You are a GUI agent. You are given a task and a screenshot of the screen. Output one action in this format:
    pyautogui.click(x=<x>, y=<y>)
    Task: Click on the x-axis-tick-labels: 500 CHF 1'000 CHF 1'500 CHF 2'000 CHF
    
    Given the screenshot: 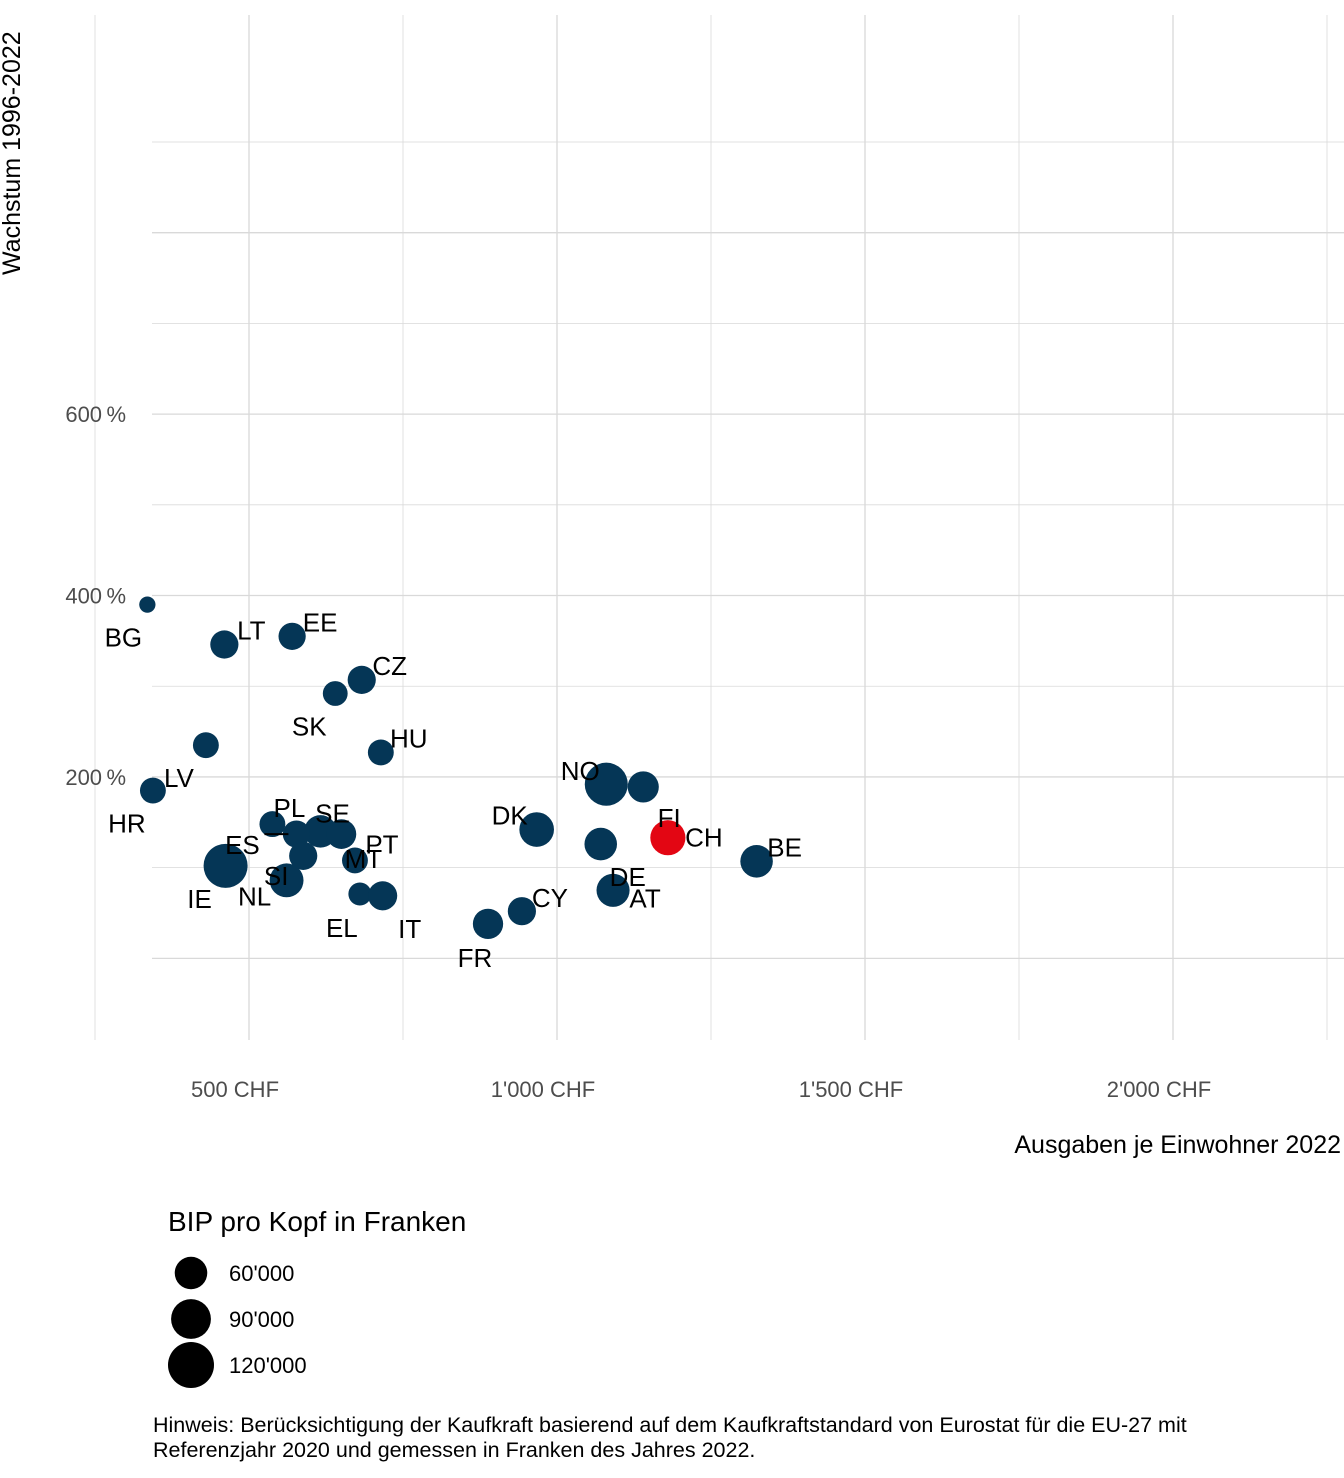 What is the action you would take?
    pyautogui.click(x=701, y=1089)
    